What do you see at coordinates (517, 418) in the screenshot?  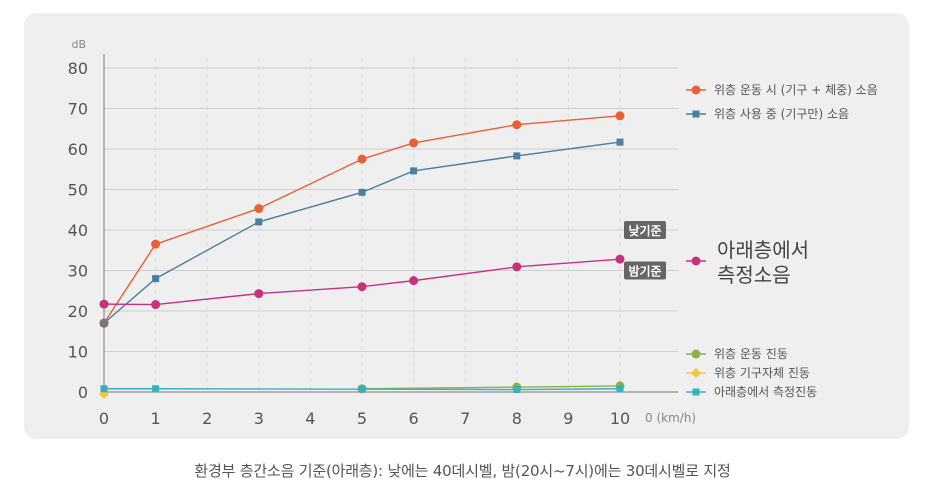 I see `x-tick-label: 8` at bounding box center [517, 418].